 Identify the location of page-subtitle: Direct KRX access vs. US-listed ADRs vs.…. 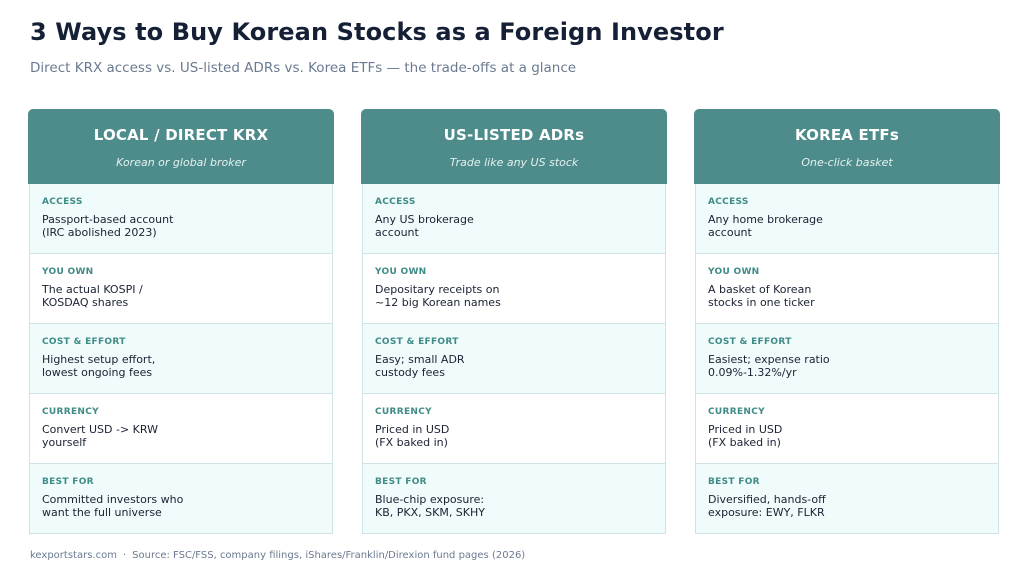
(303, 68).